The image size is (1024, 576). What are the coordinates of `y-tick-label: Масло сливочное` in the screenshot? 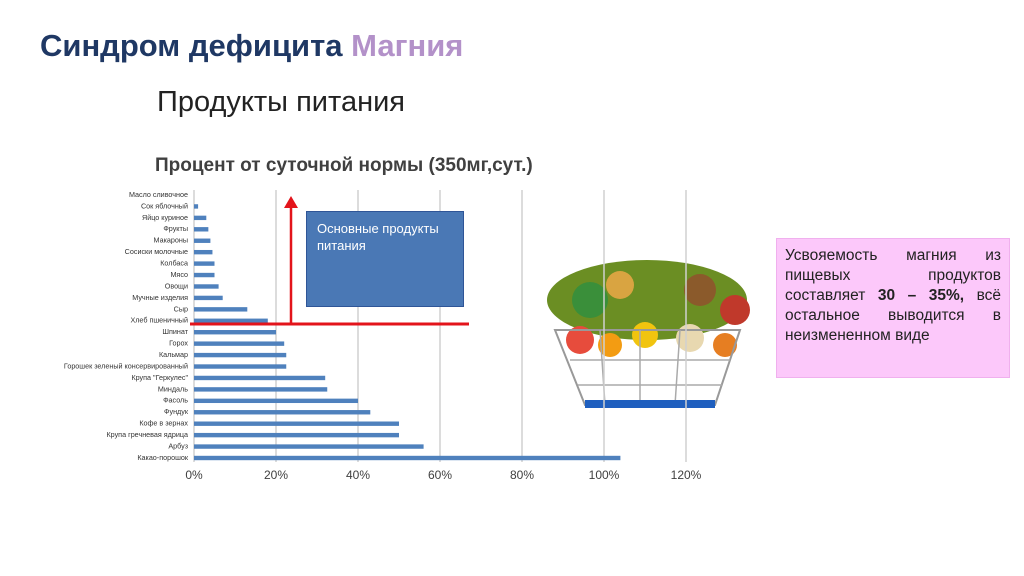 It's located at (158, 194).